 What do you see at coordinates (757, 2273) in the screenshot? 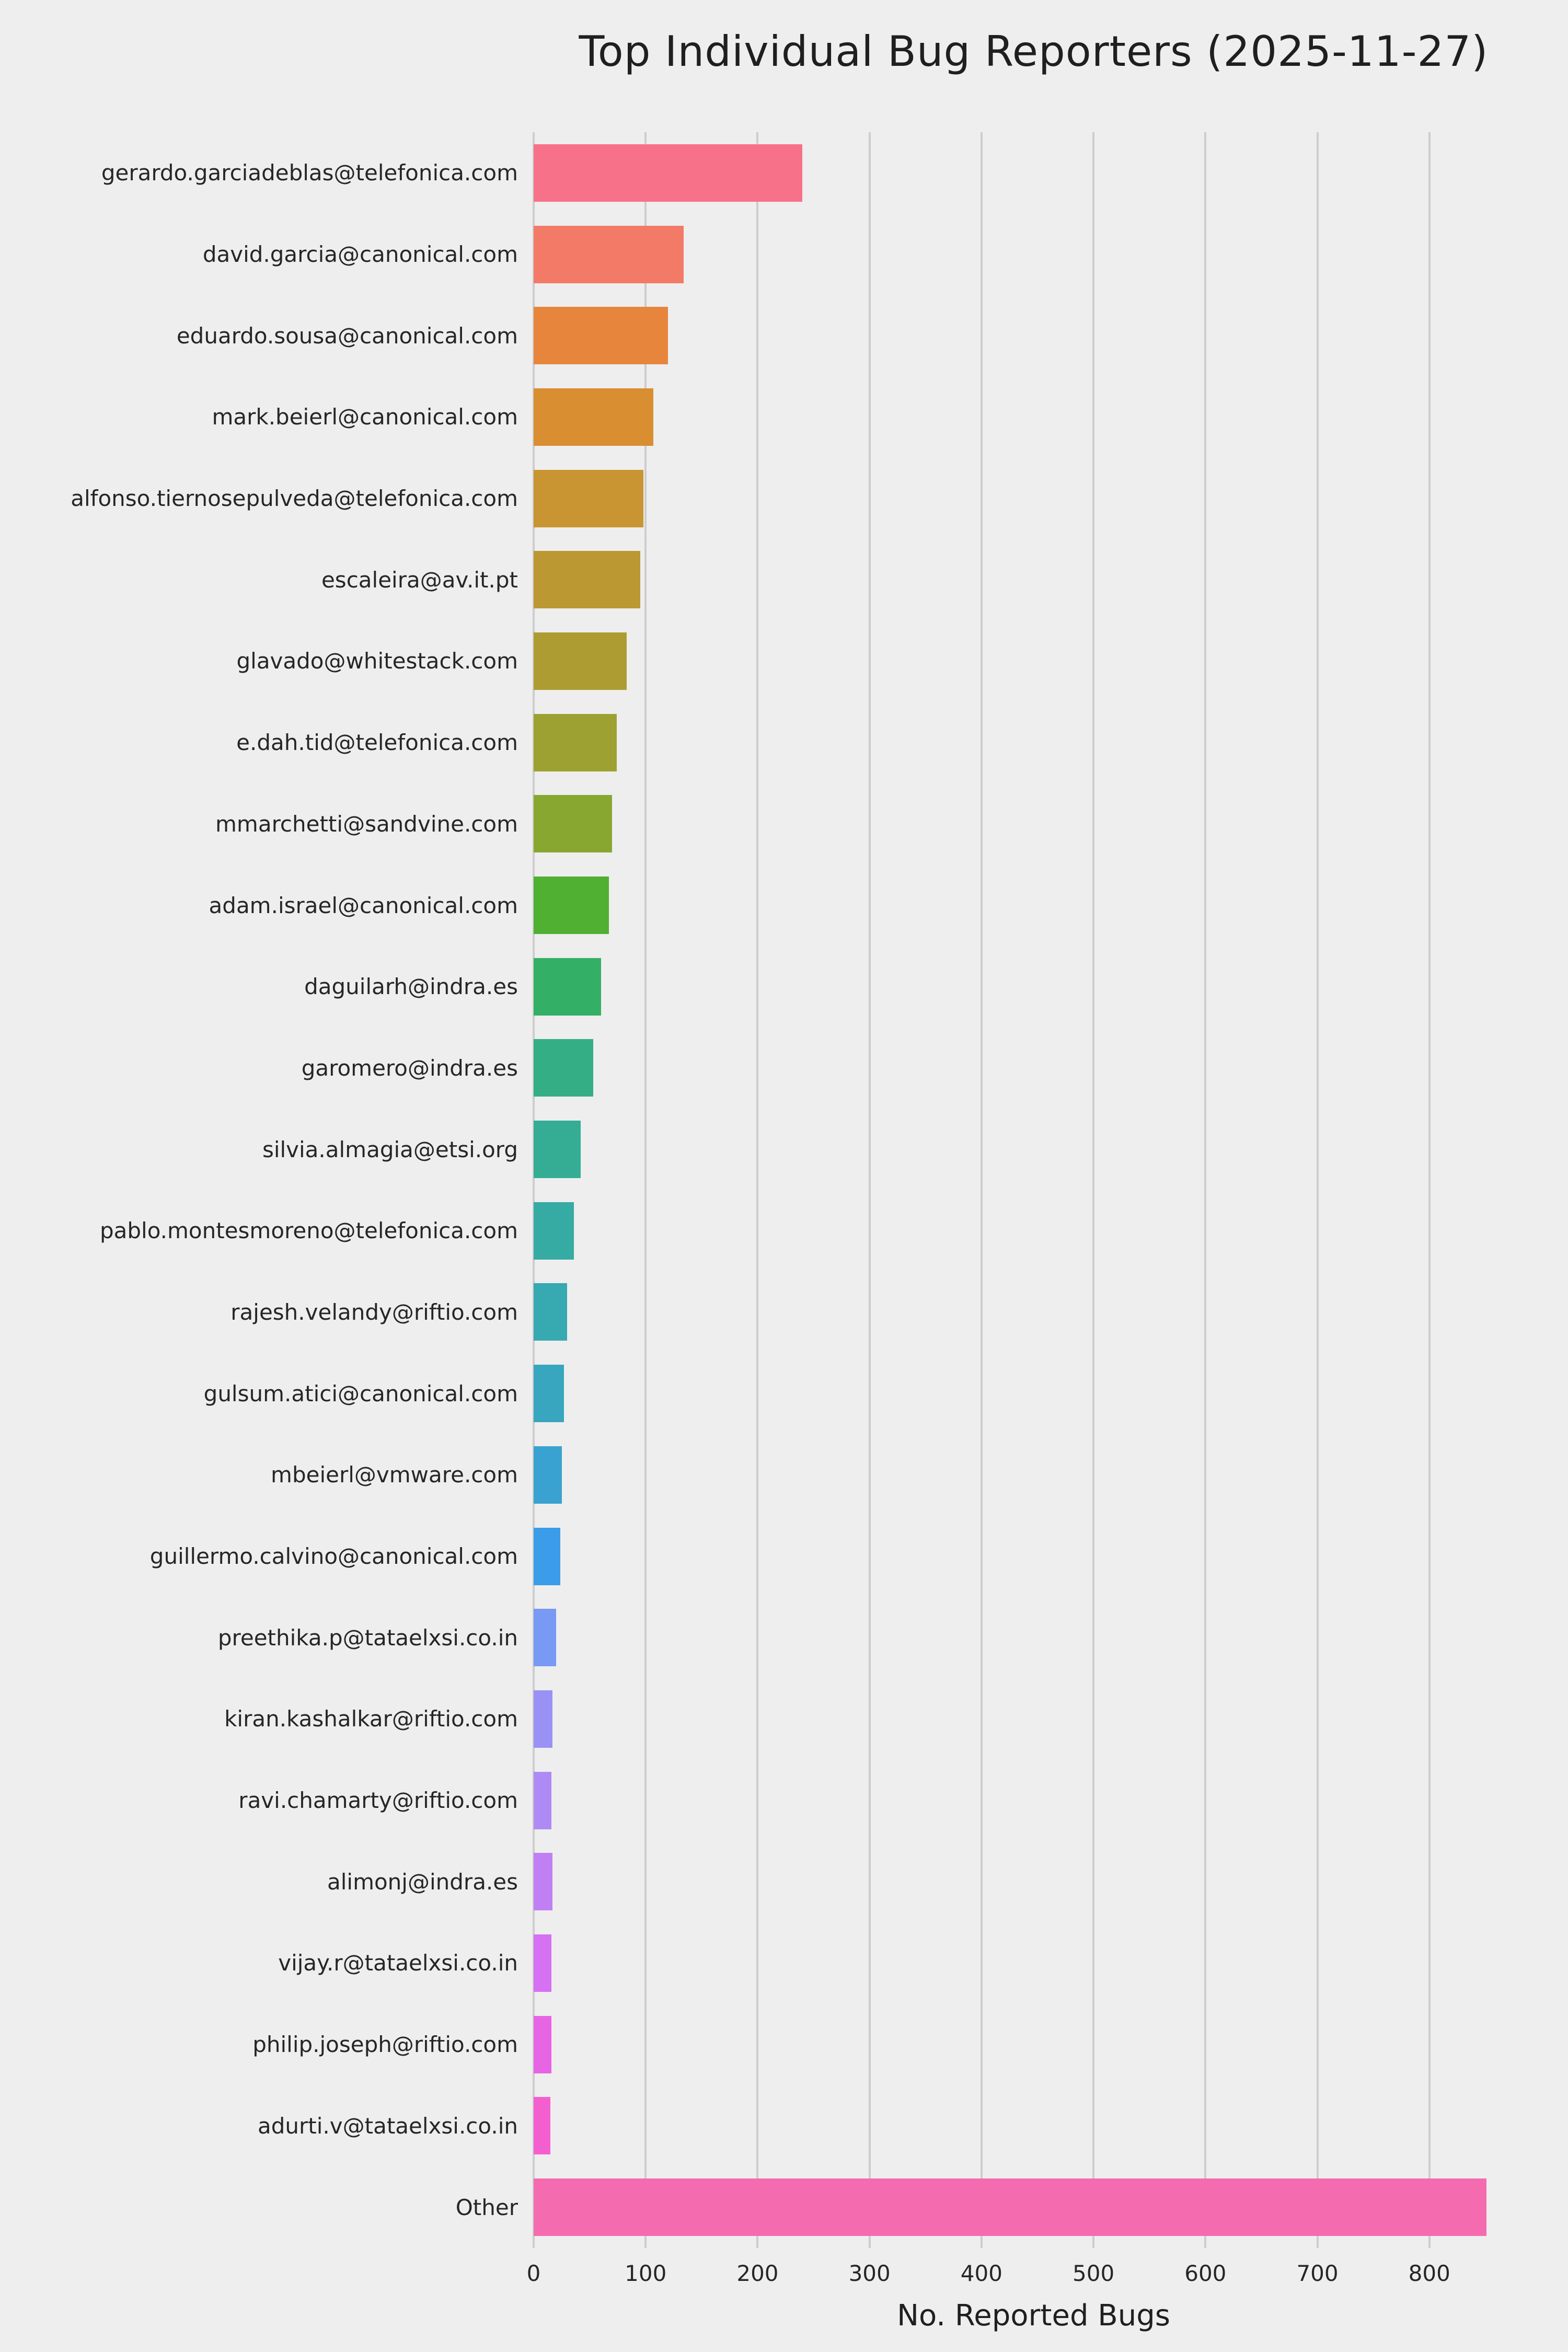
I see `x-tick-label: 200` at bounding box center [757, 2273].